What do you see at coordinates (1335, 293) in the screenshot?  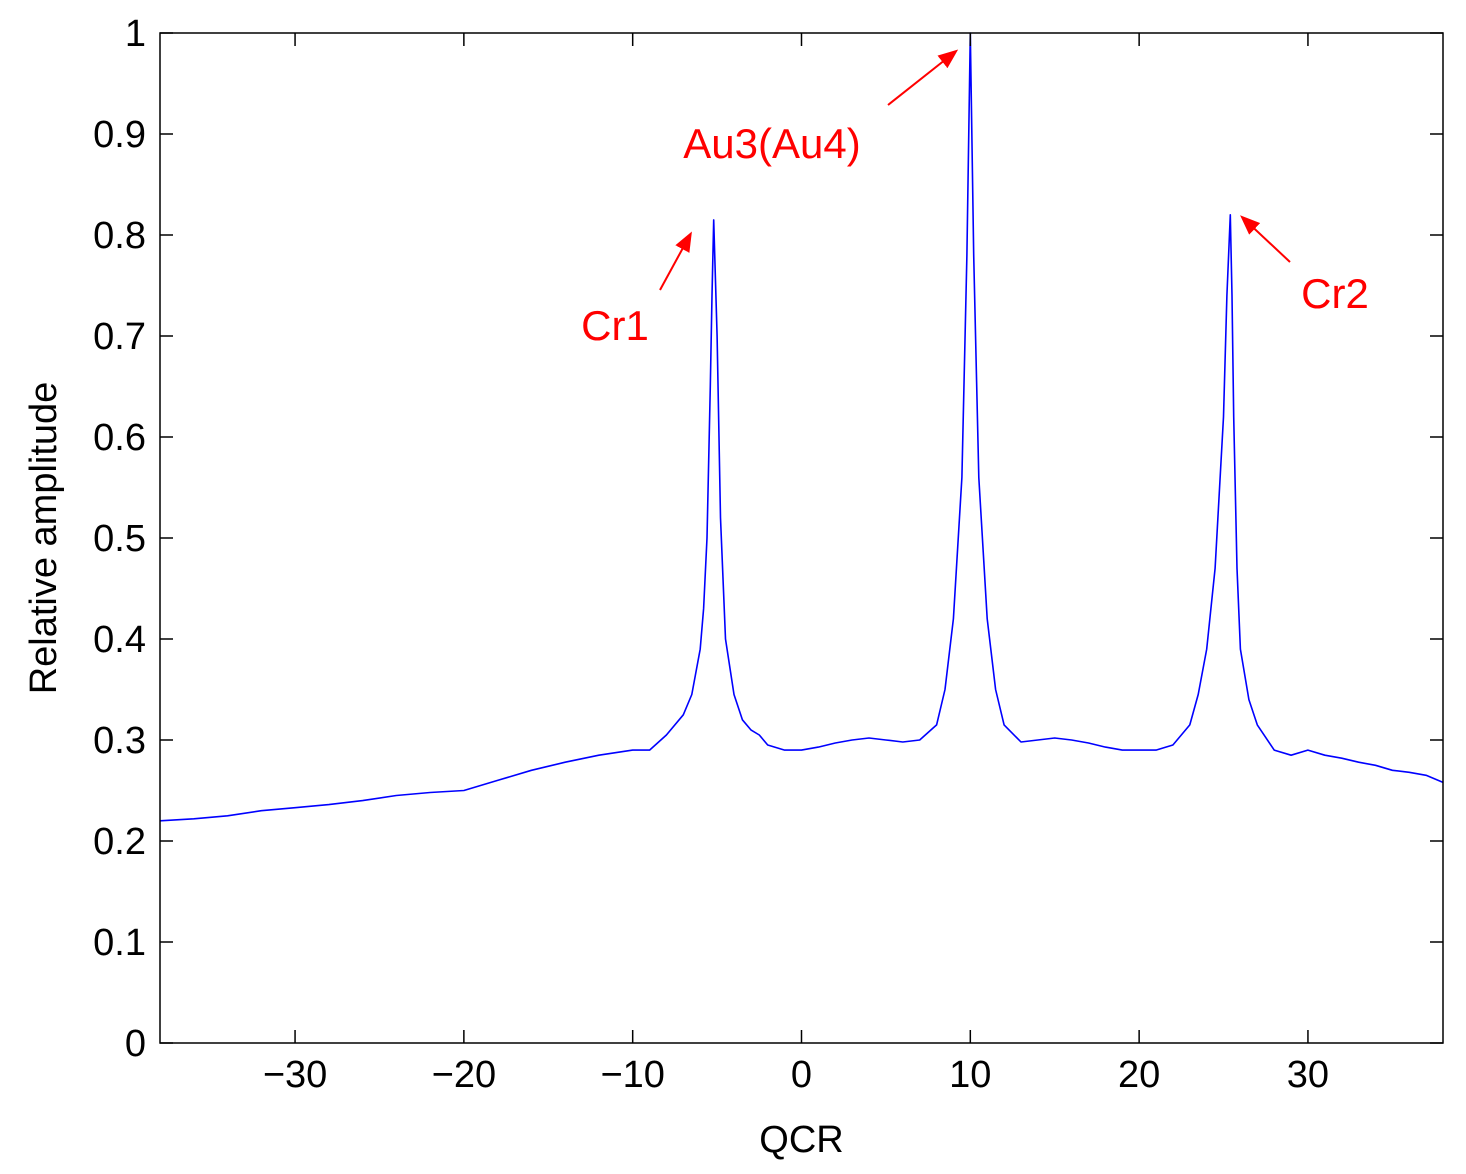 I see `annotation-label: Cr2` at bounding box center [1335, 293].